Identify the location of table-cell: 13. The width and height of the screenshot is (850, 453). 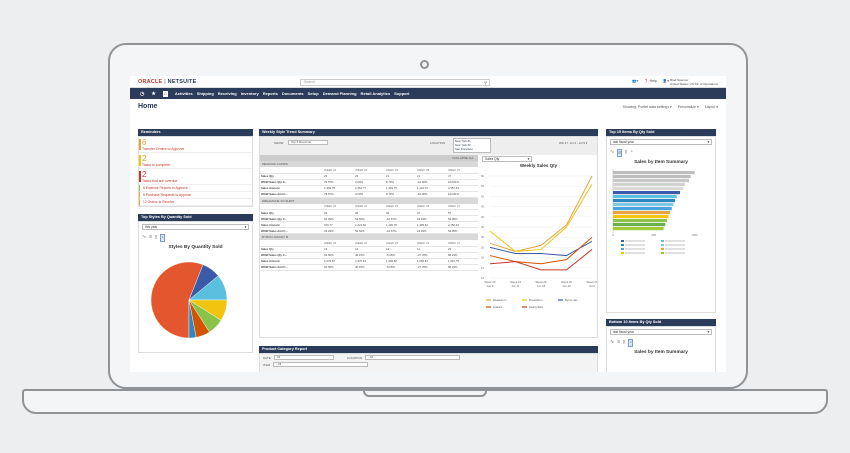
(370, 249).